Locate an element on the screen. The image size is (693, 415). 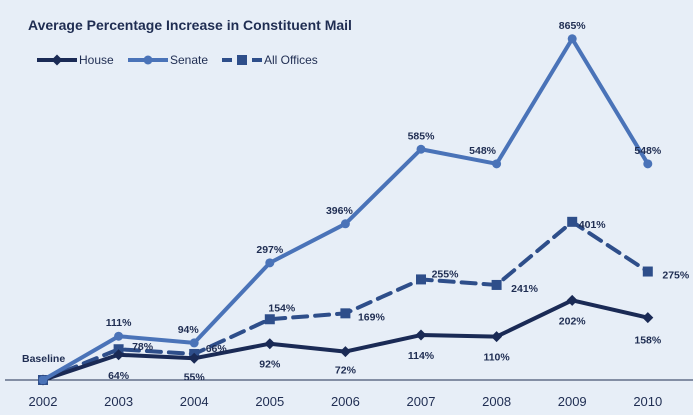
legend: House Senate All Offices is located at coordinates (177, 60).